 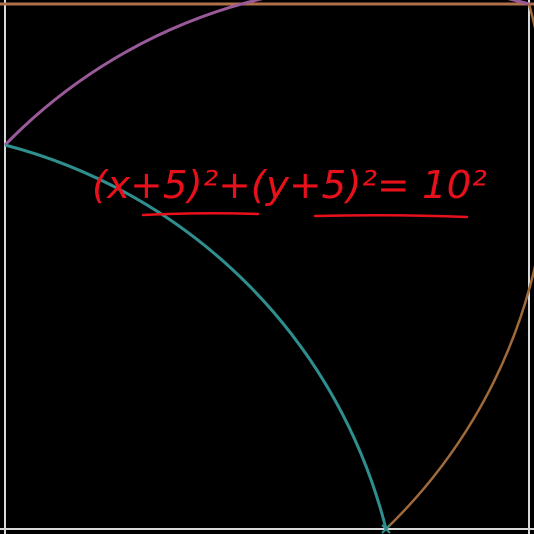 What do you see at coordinates (289, 185) in the screenshot?
I see `equation-annotation: (x+5)²+(y+5)²= 10²` at bounding box center [289, 185].